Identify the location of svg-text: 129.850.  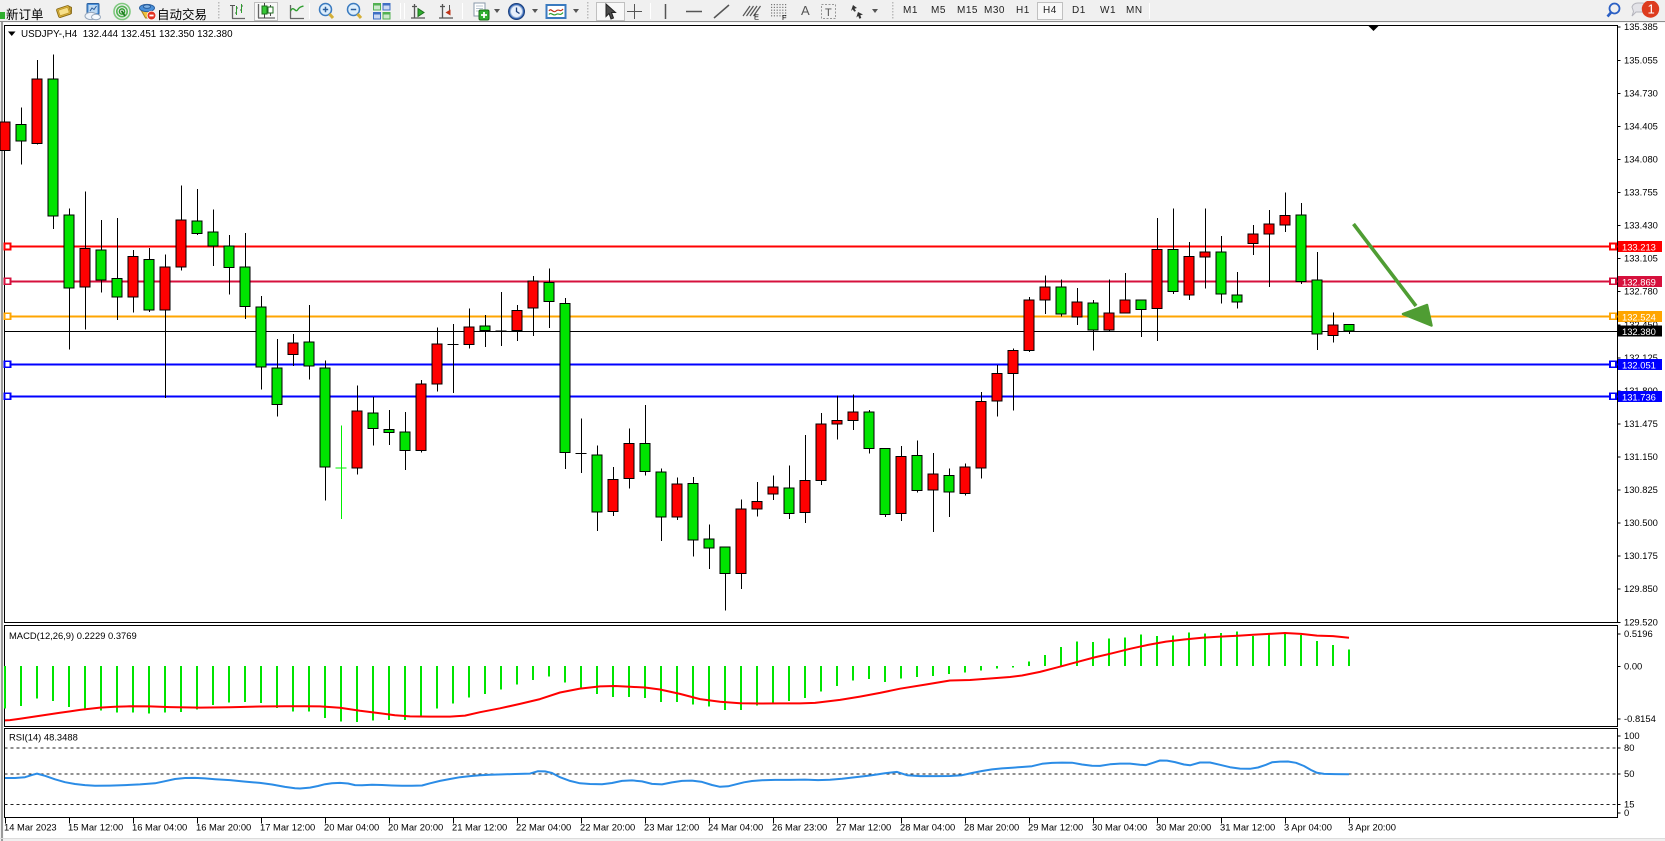
(1641, 588).